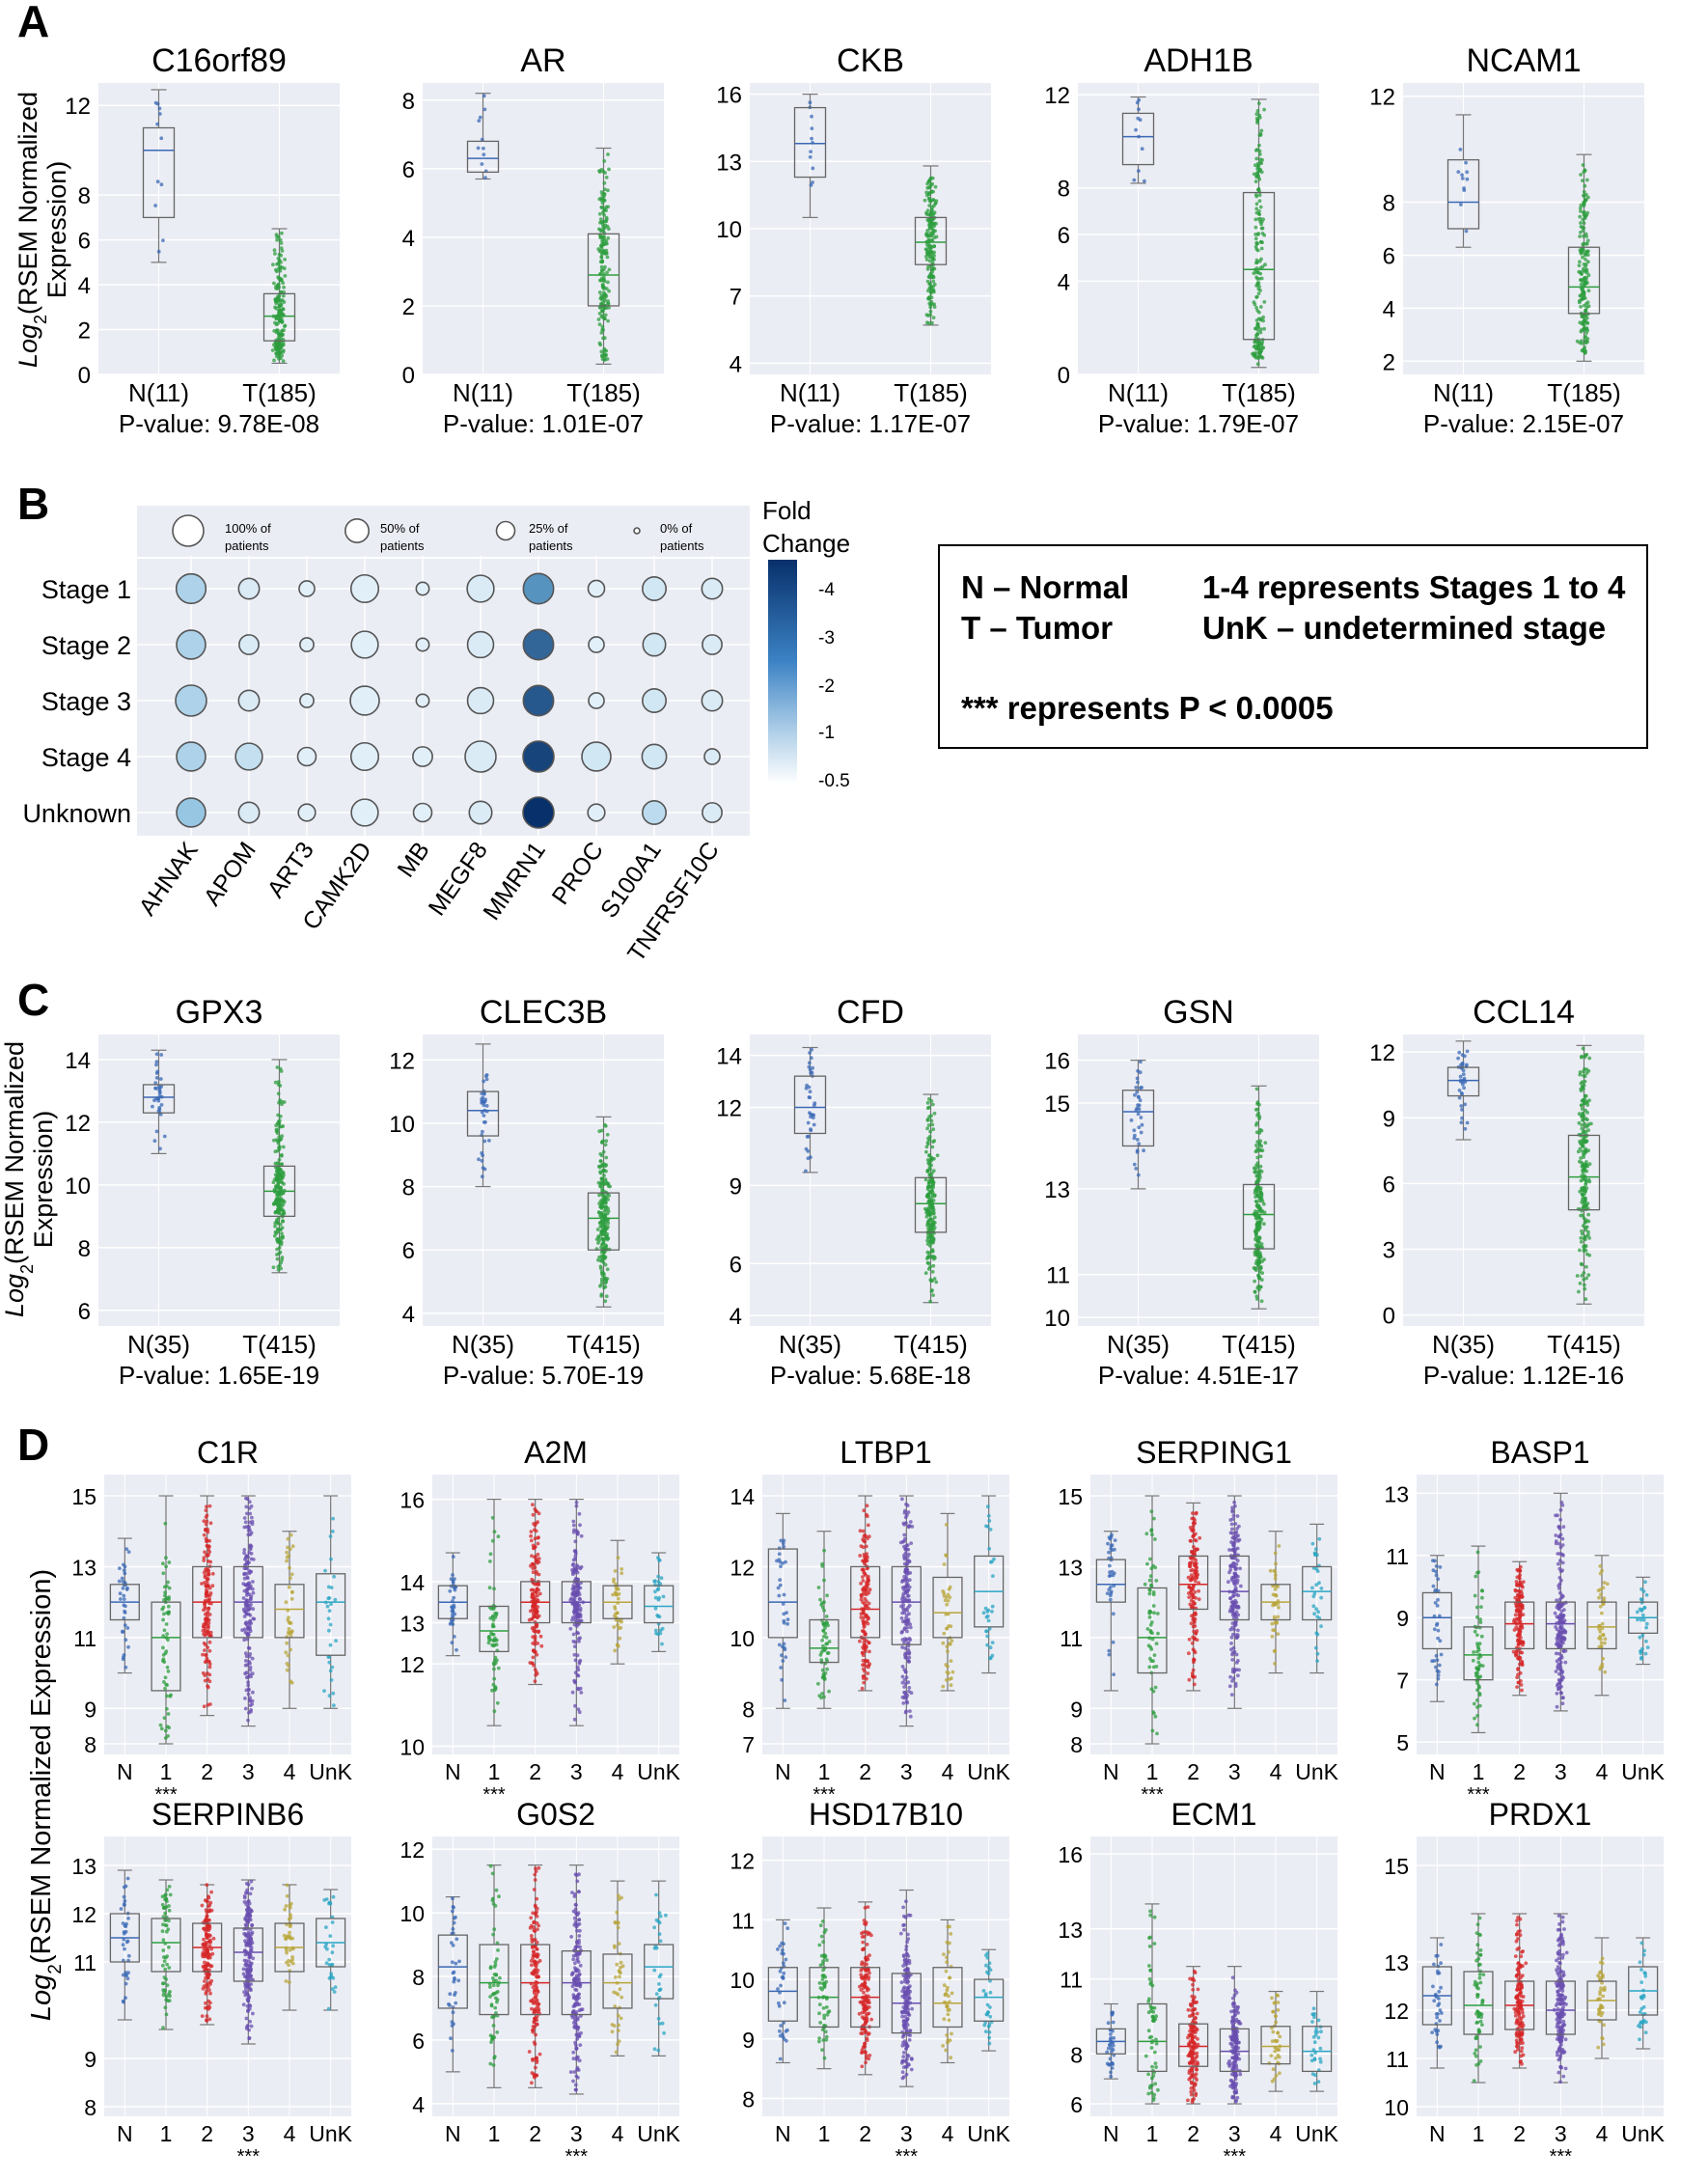 The height and width of the screenshot is (2181, 1708). Describe the element at coordinates (84, 242) in the screenshot. I see `y-tick-label: 6` at that location.